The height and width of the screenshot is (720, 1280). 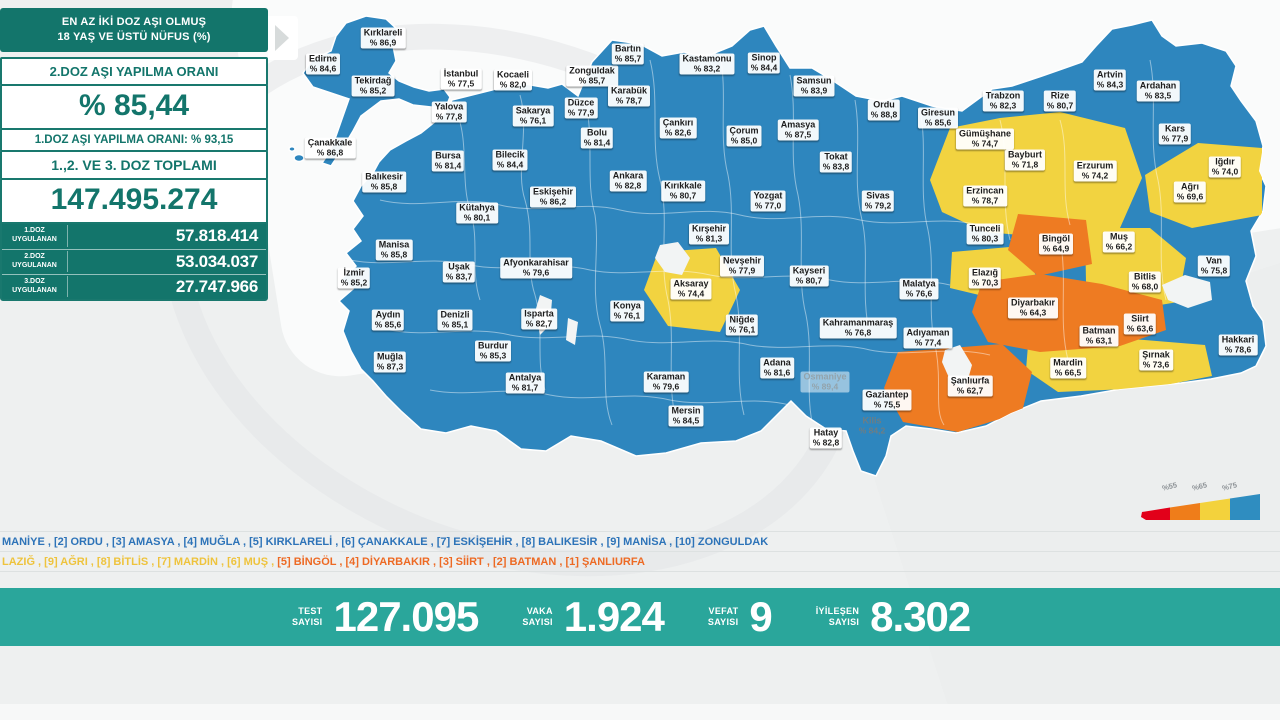 I want to click on dose-row: 1.DOZ UYGULANAN 57.818.414, so click(x=134, y=236).